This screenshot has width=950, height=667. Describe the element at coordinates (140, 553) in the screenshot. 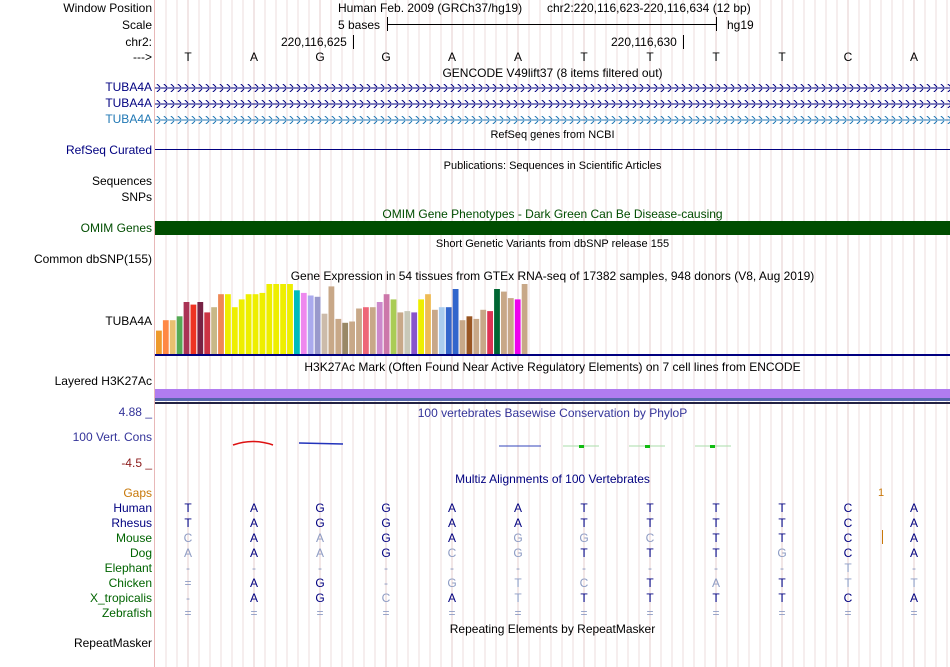

I see `species-label-dog: Dog` at that location.